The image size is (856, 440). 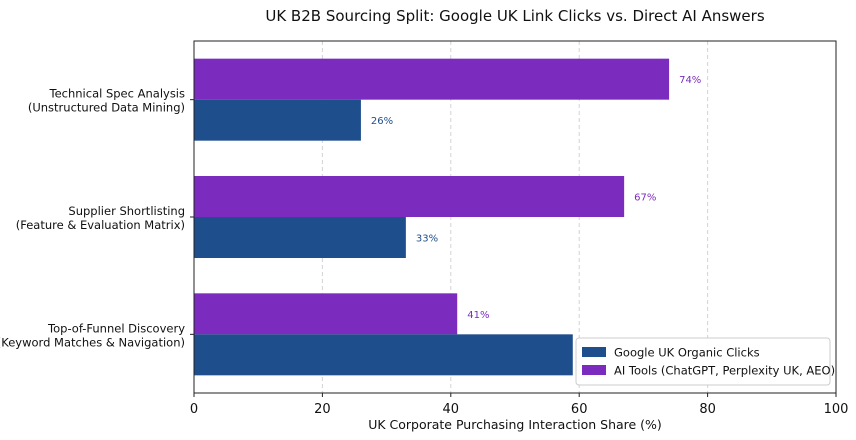 What do you see at coordinates (724, 371) in the screenshot?
I see `legend-label: AI Tools (ChatGPT, Perplexity UK, AEO)` at bounding box center [724, 371].